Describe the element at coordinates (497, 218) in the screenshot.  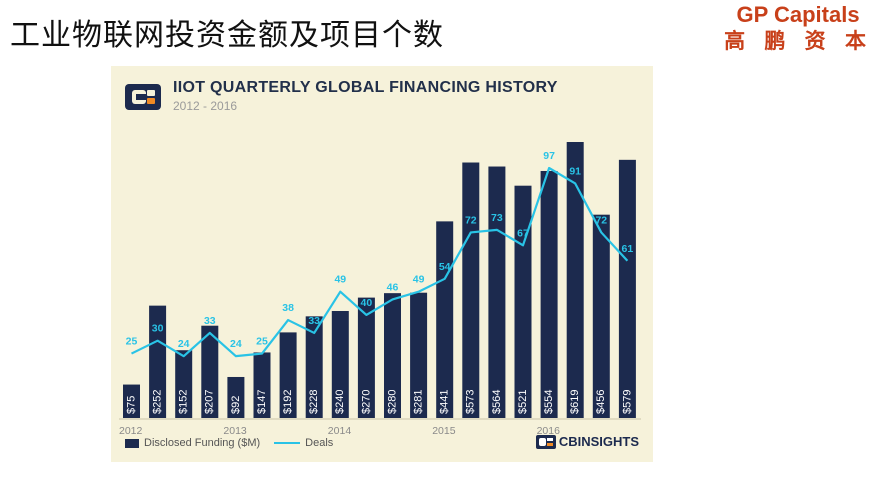
I see `deals-value-label: 73` at that location.